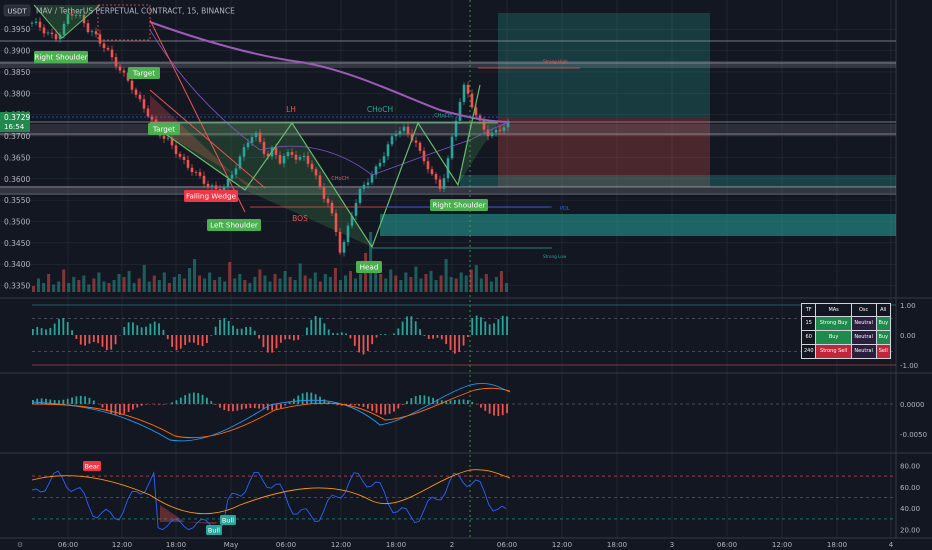  Describe the element at coordinates (448, 189) in the screenshot. I see `support-zone-band` at that location.